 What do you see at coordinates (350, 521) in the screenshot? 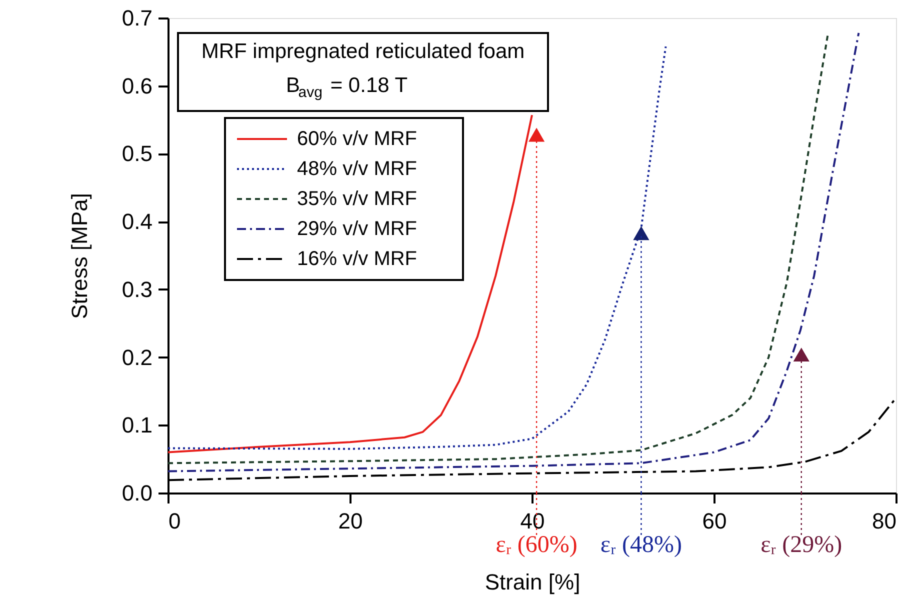
I see `x-tick-label: 20` at bounding box center [350, 521].